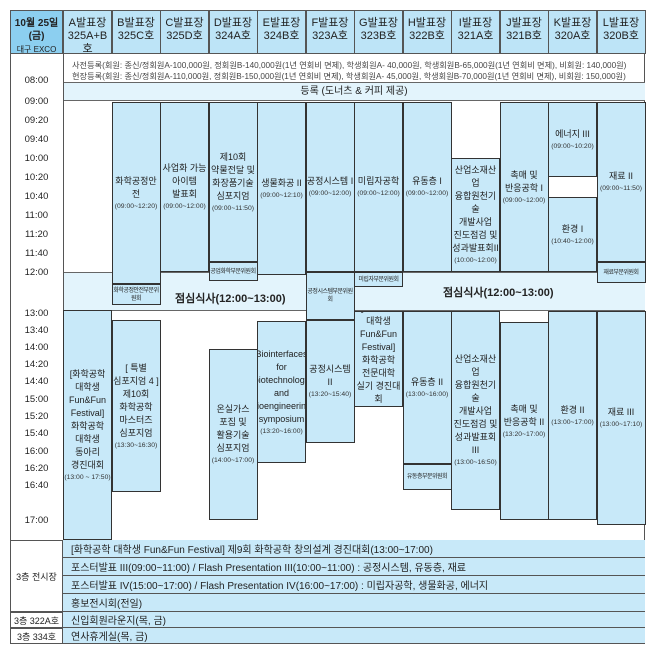 The height and width of the screenshot is (648, 650). Describe the element at coordinates (36, 399) in the screenshot. I see `time-label: 15:00` at that location.